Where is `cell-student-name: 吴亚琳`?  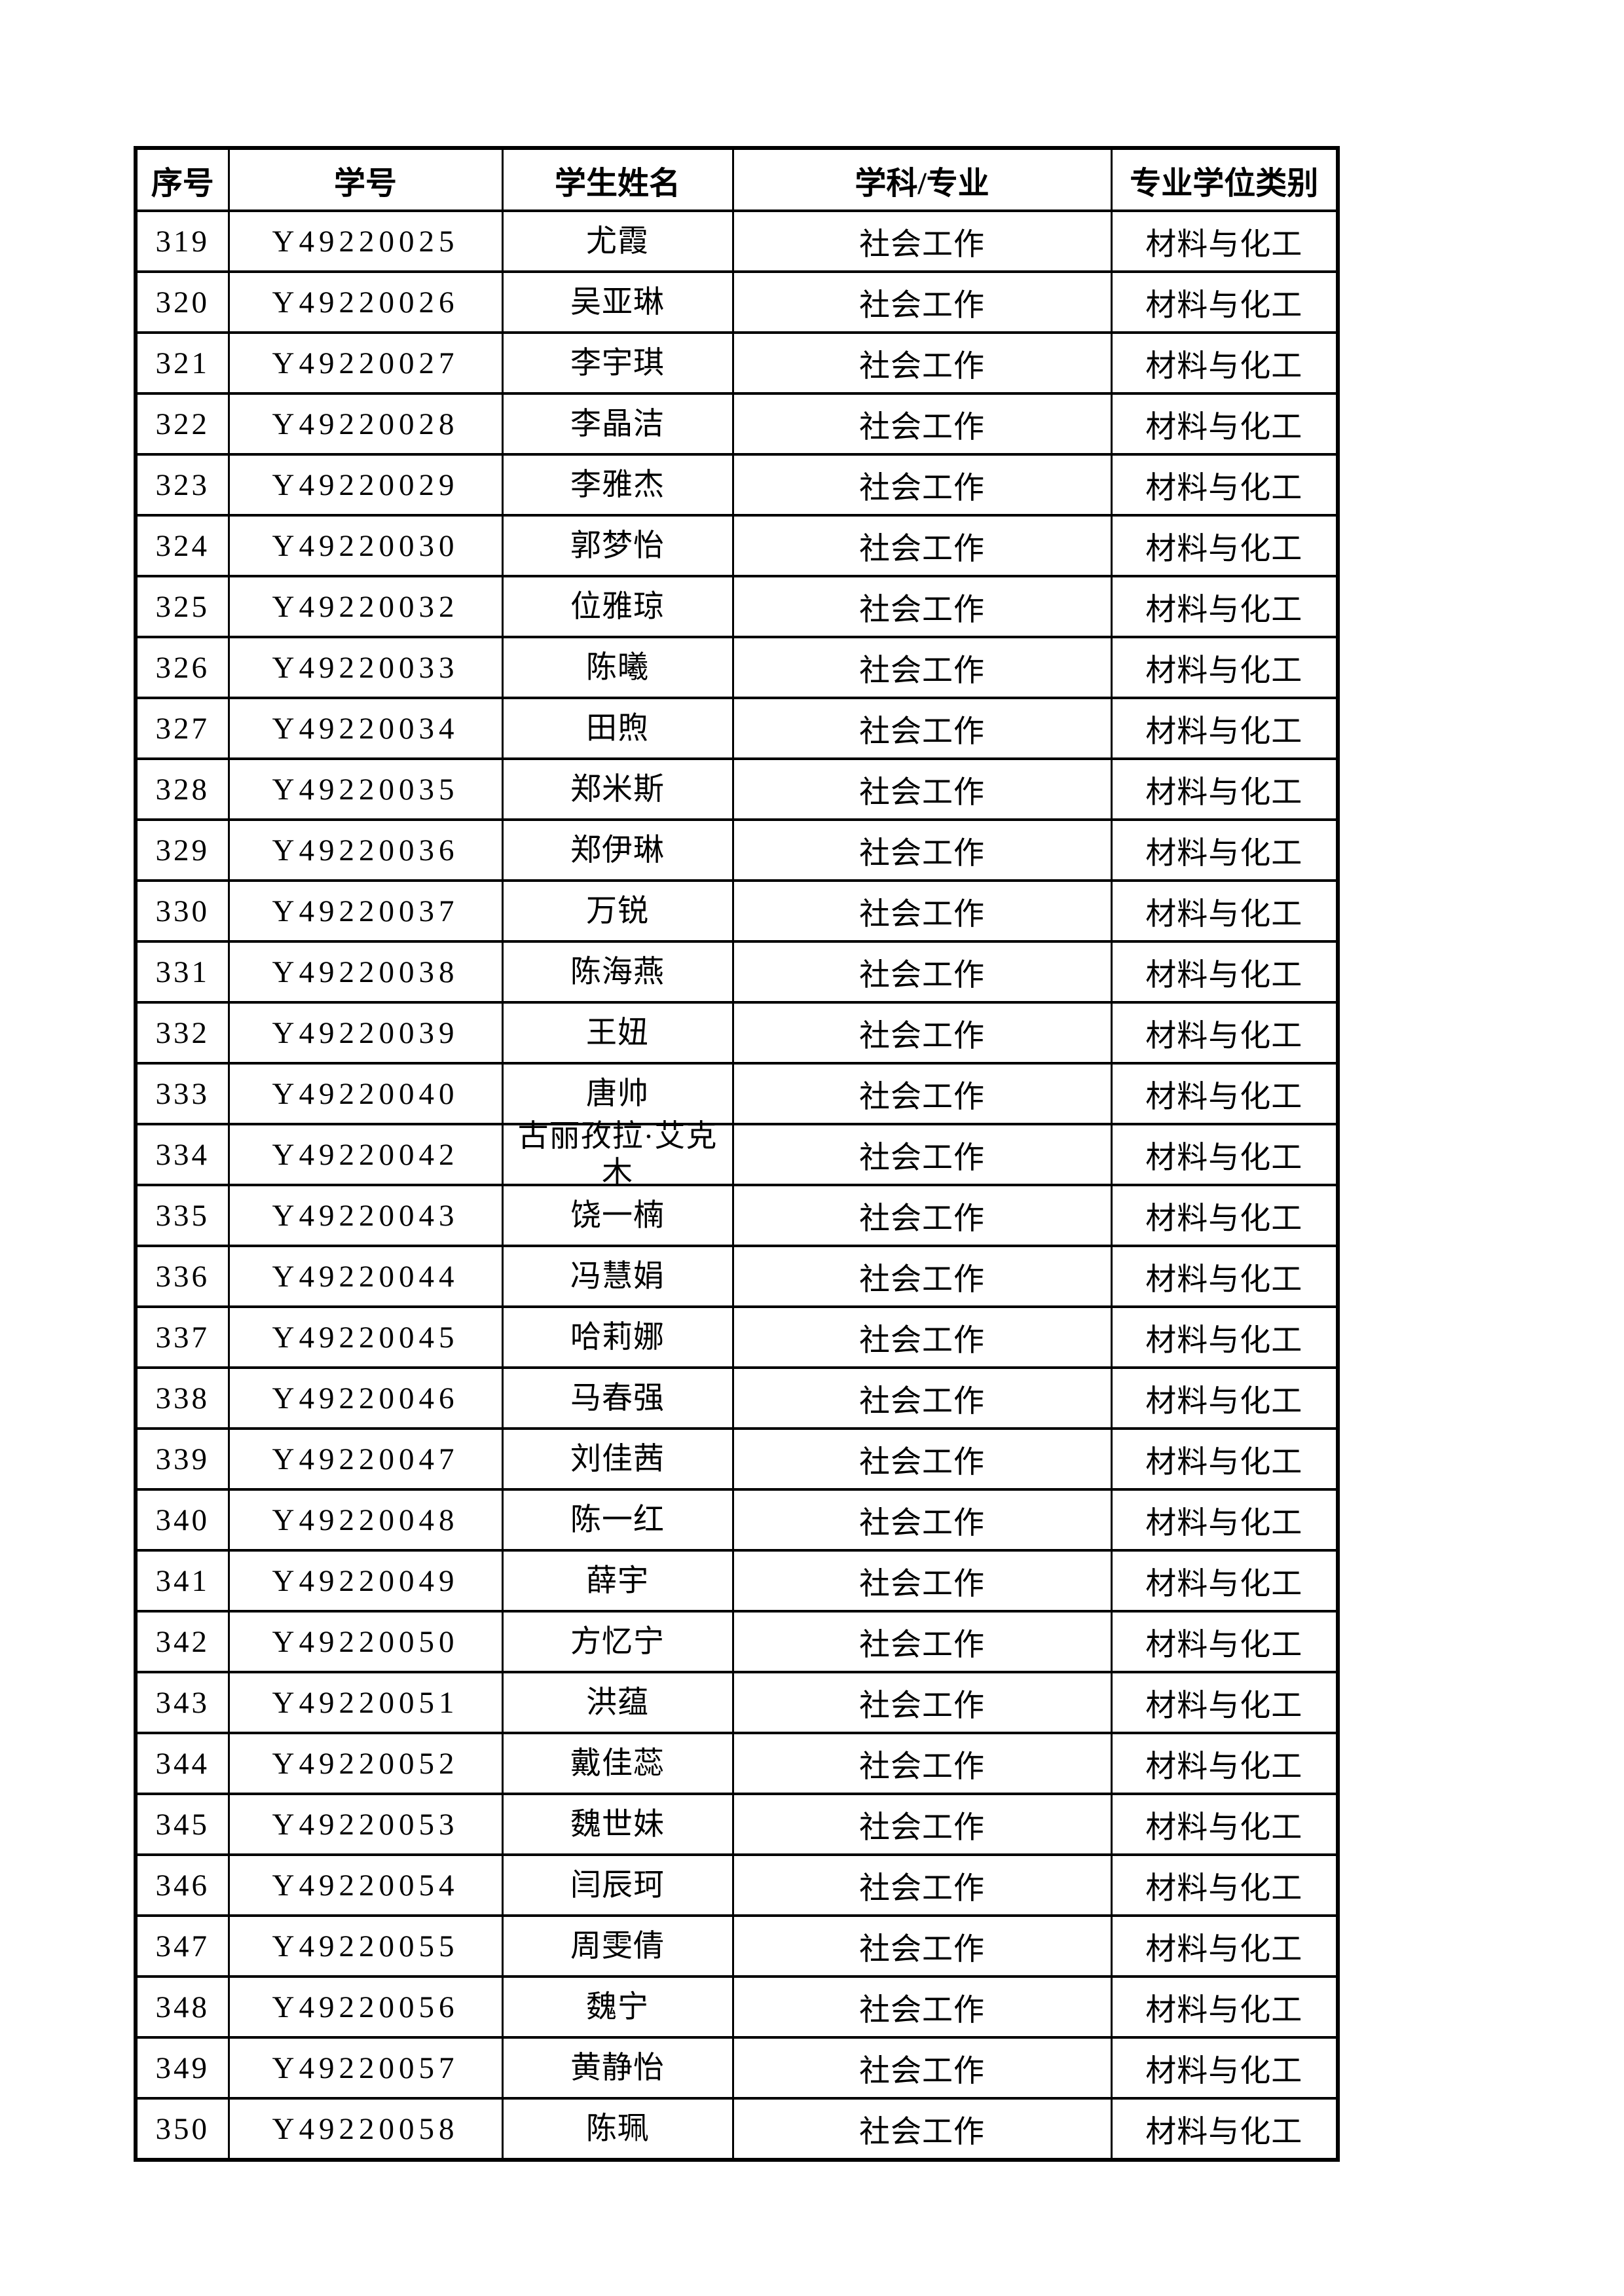
cell-student-name: 吴亚琳 is located at coordinates (617, 302).